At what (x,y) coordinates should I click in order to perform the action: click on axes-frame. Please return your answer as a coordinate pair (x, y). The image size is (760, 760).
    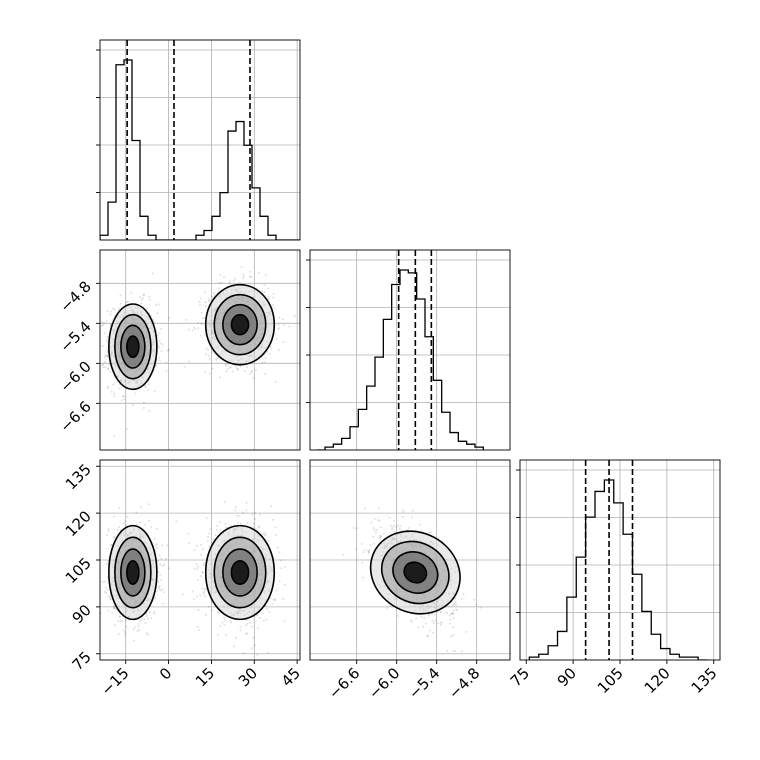
    Looking at the image, I should click on (410, 350).